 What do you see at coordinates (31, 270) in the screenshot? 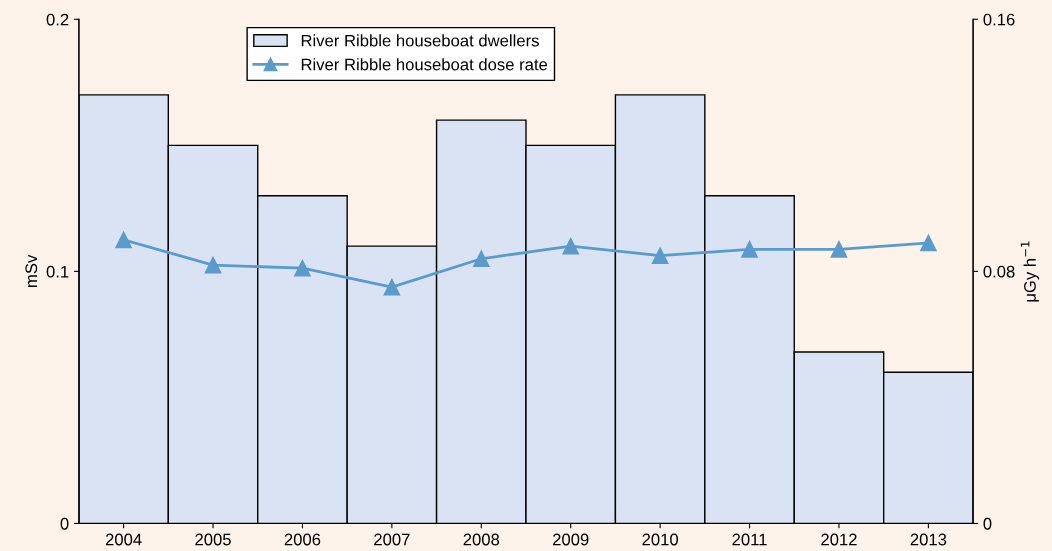
I see `y-axis-title: mSv` at bounding box center [31, 270].